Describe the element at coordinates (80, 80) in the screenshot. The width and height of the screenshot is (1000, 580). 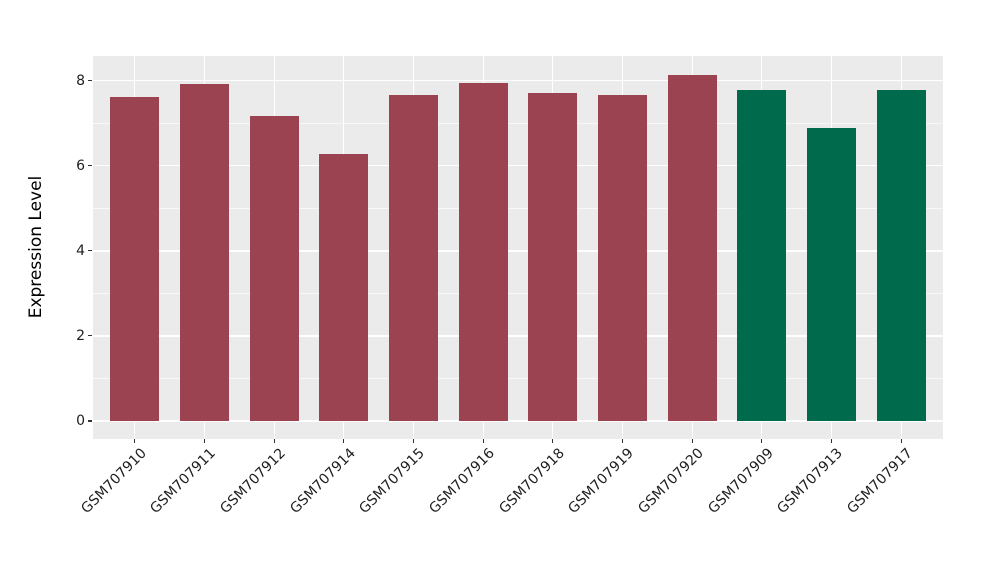
I see `y-axis-tick-label: 8` at that location.